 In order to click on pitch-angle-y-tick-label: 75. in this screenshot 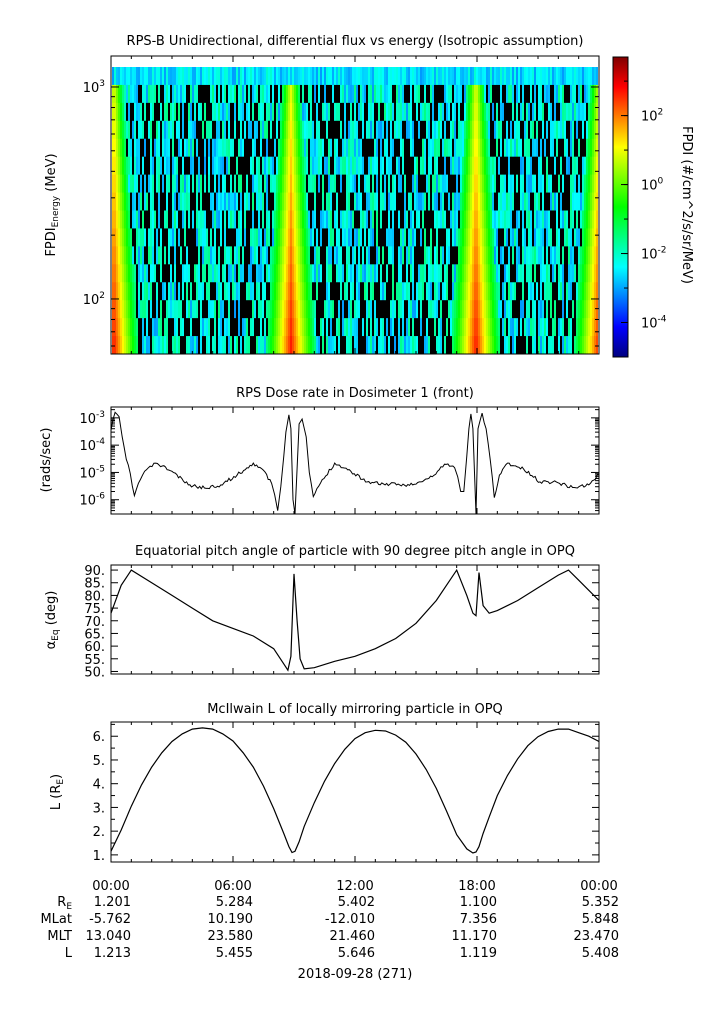, I will do `click(94, 609)`.